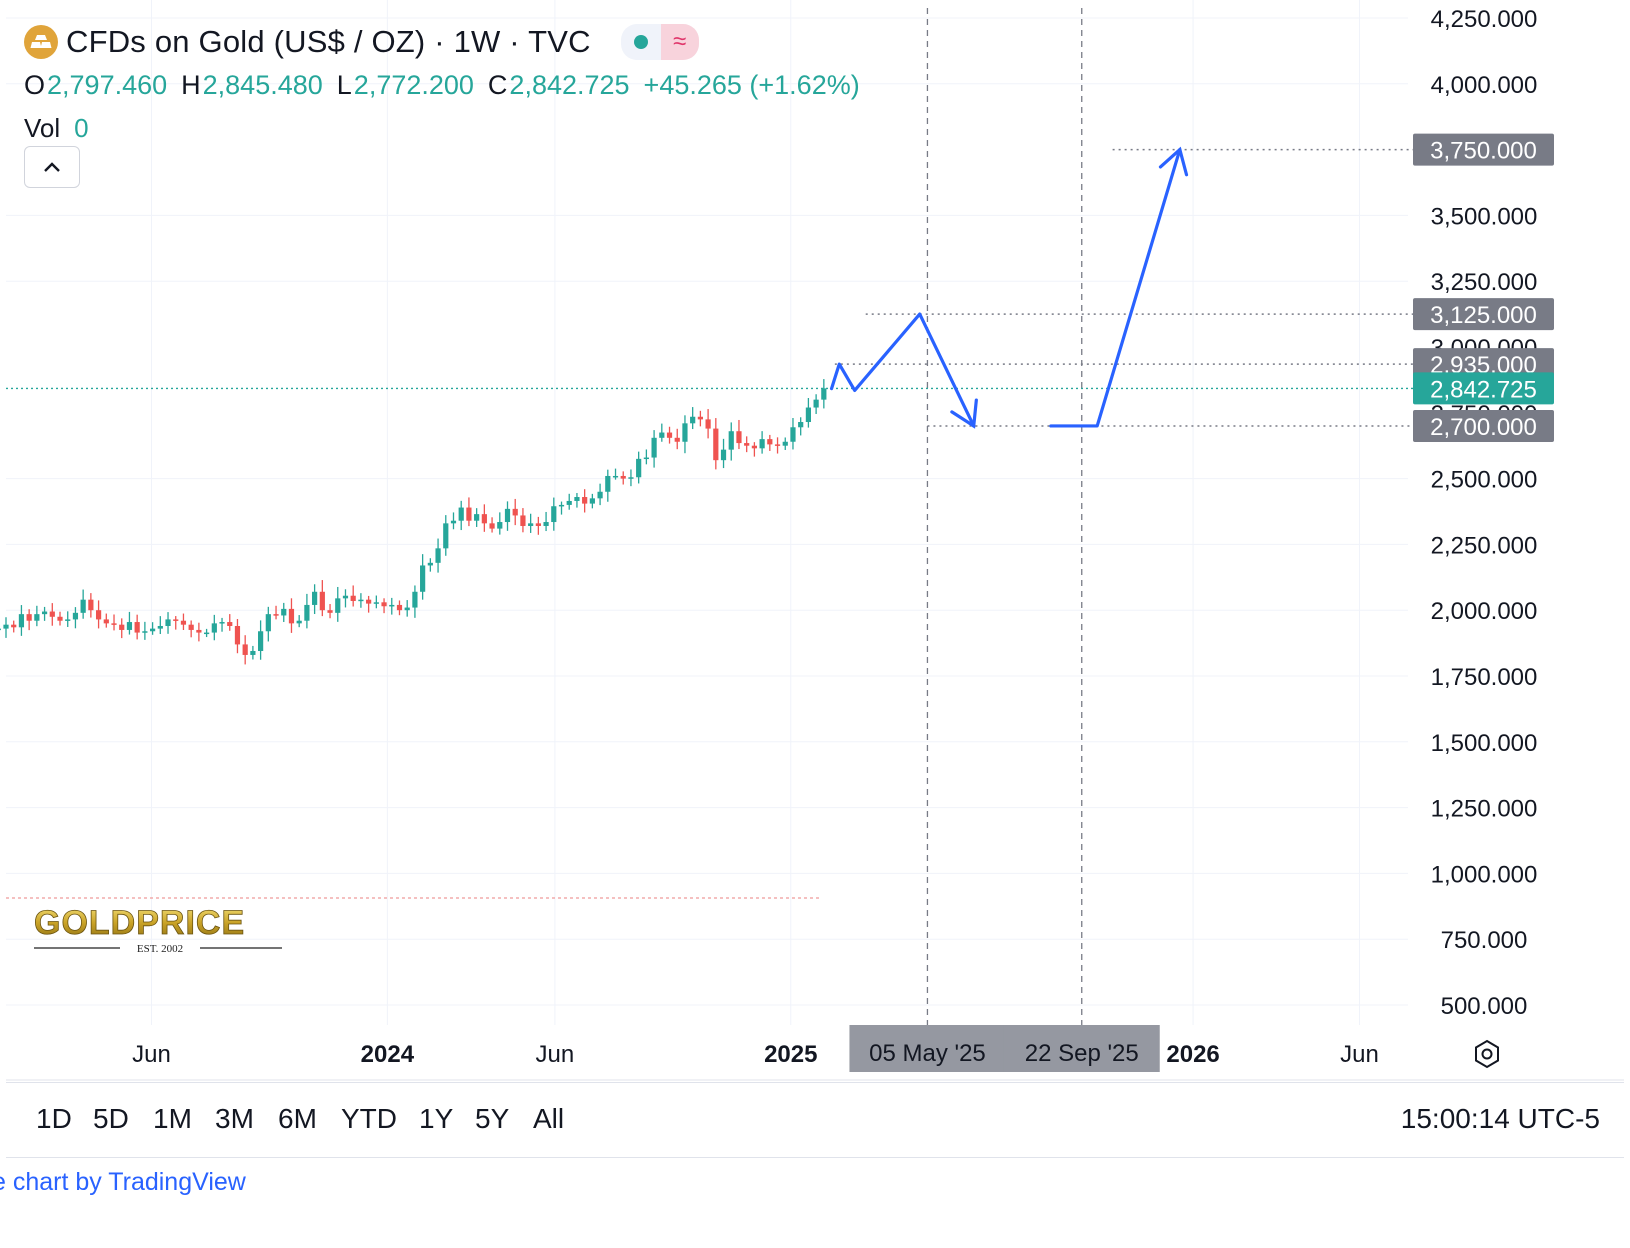  I want to click on date-marker-label: 22 Sep '25, so click(1081, 1048).